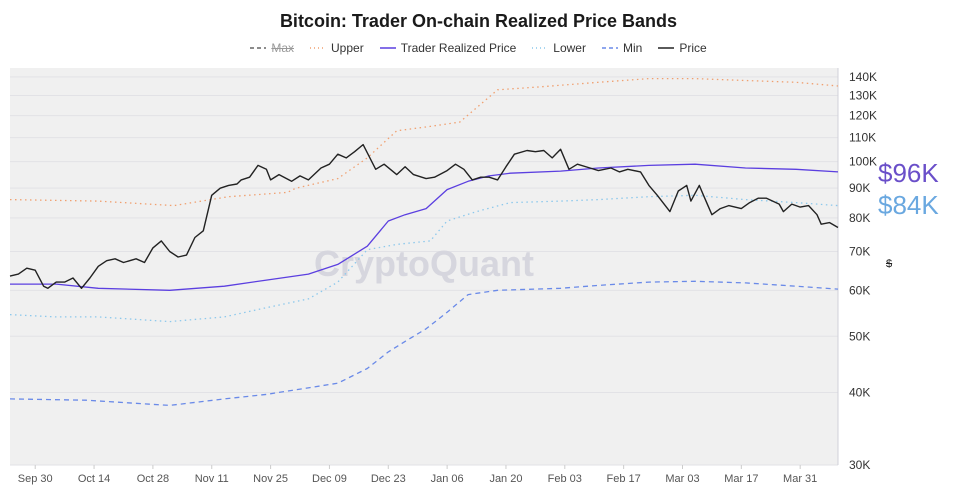  Describe the element at coordinates (270, 479) in the screenshot. I see `x-tick-label: Nov 25` at that location.